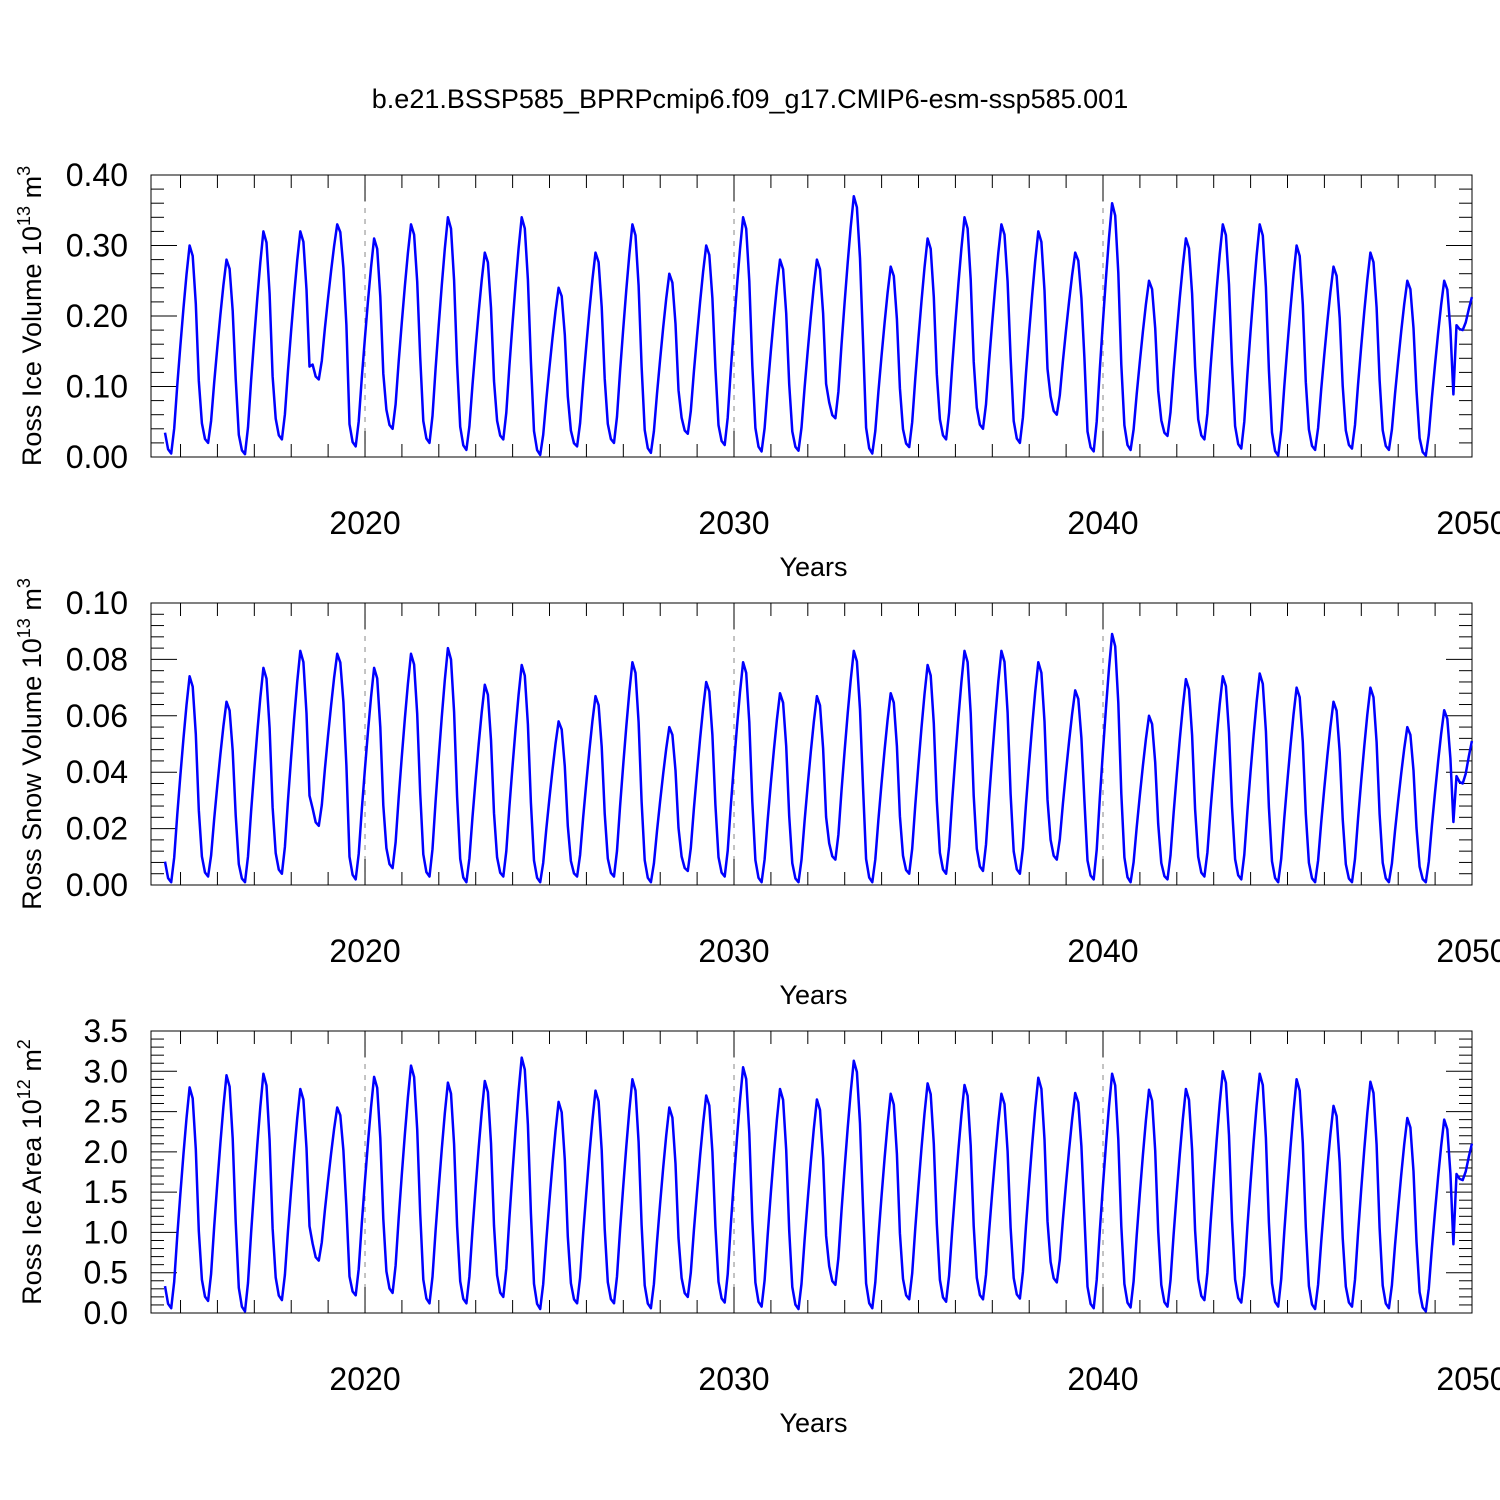 The width and height of the screenshot is (1500, 1500). What do you see at coordinates (106, 1232) in the screenshot?
I see `y-tick-label: 1.0` at bounding box center [106, 1232].